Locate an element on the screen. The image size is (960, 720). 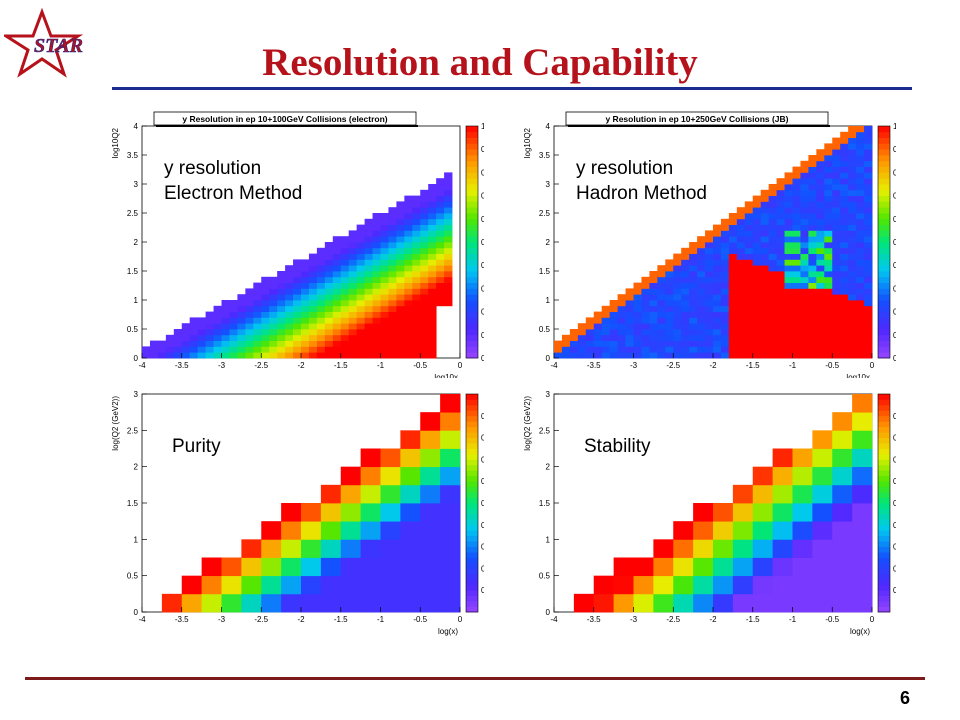
colorbar-tick-label: 0.5 is located at coordinates (482, 503).